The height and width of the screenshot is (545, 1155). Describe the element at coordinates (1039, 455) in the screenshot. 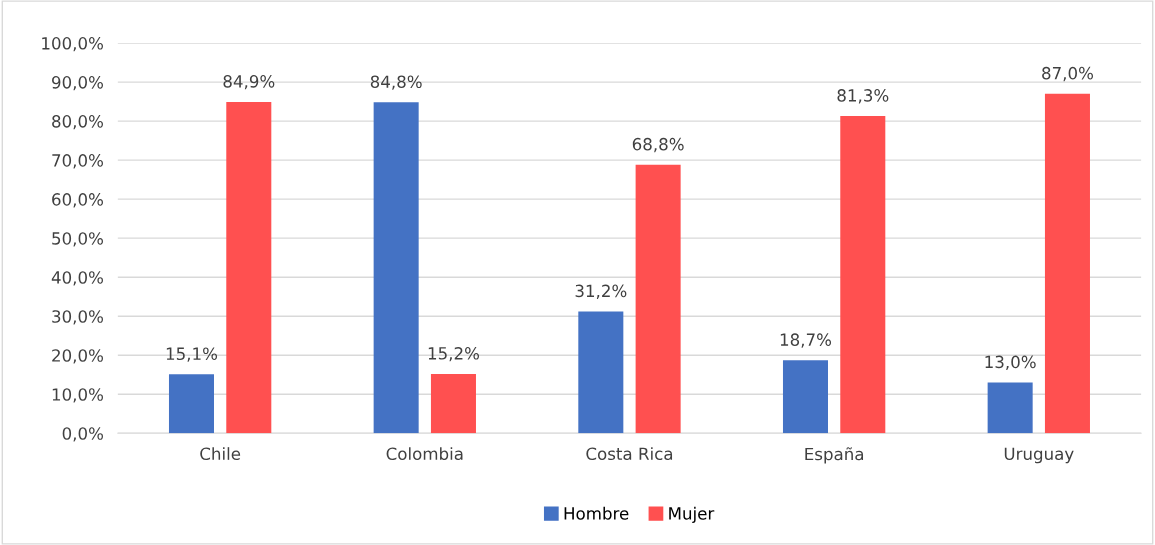

I see `x-tick-label: Uruguay` at that location.